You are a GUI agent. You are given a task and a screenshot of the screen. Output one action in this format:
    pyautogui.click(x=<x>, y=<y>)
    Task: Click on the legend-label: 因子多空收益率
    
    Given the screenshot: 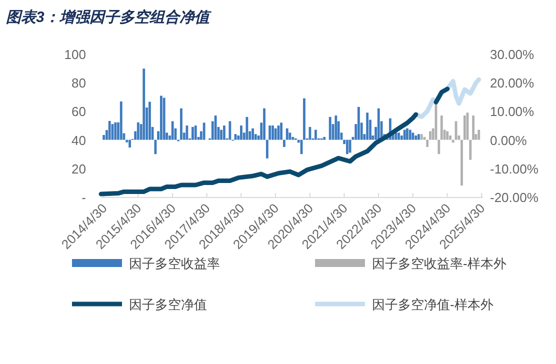 What is the action you would take?
    pyautogui.click(x=174, y=263)
    